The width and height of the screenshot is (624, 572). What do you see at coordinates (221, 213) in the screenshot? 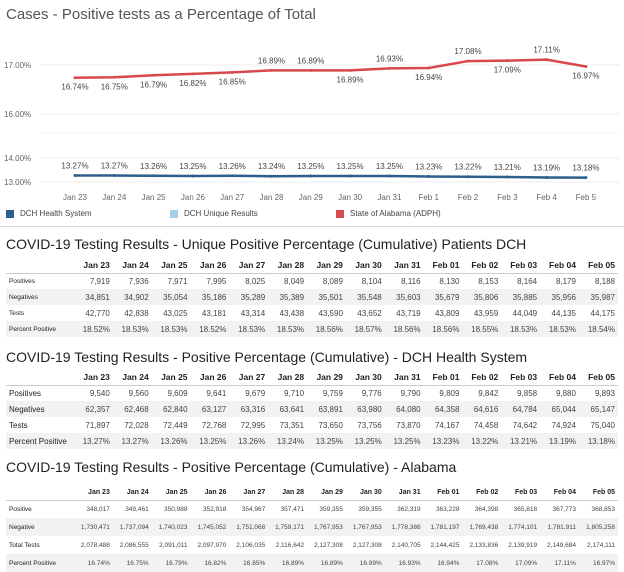
I see `legend-label: DCH Unique Results` at bounding box center [221, 213].